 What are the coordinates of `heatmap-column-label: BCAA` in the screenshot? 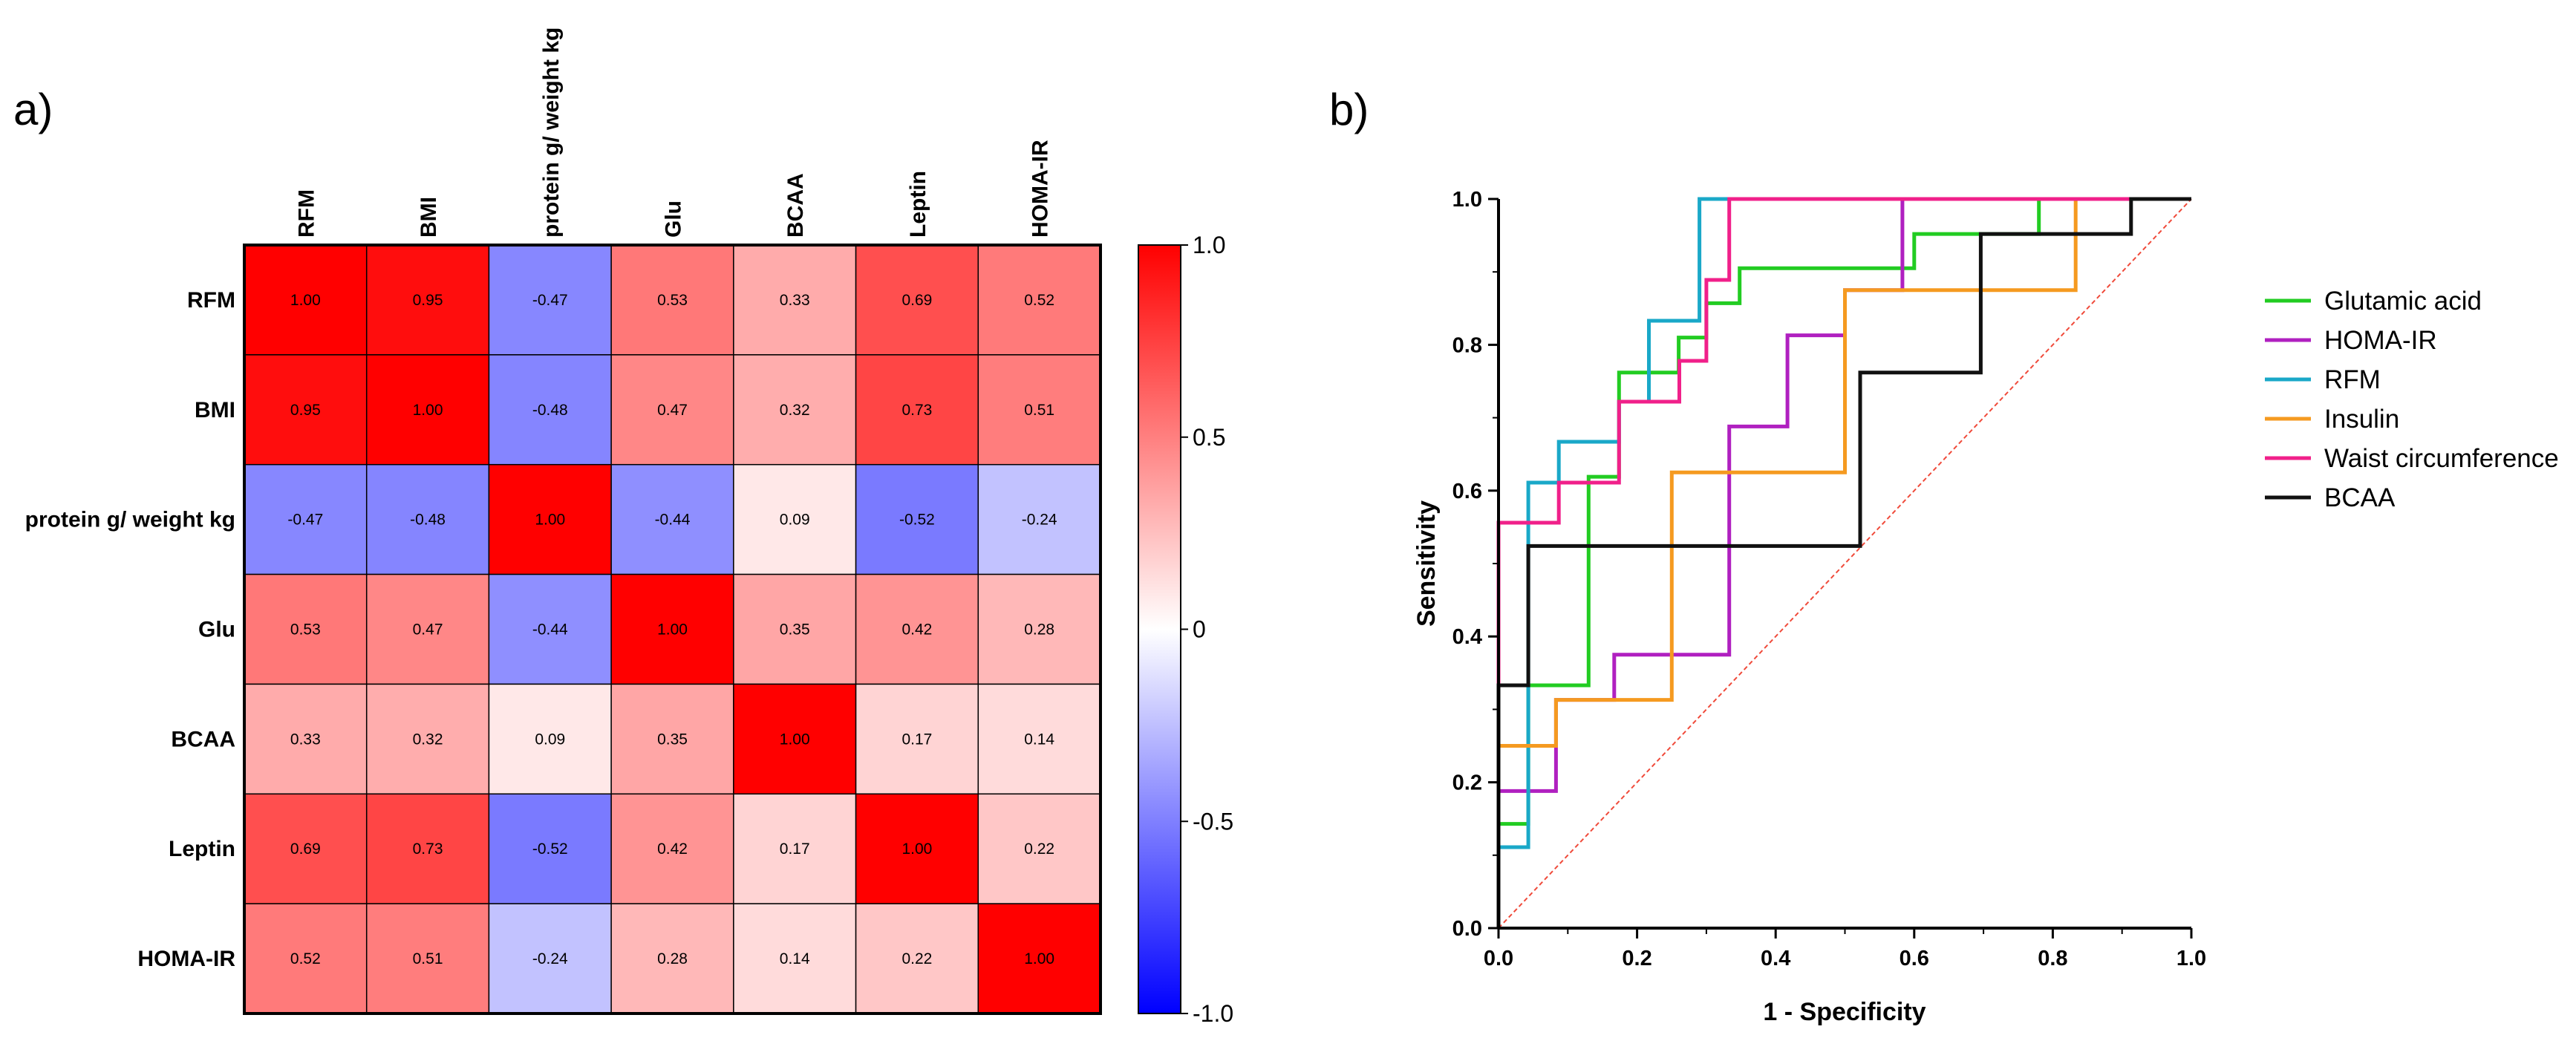 It's located at (795, 206).